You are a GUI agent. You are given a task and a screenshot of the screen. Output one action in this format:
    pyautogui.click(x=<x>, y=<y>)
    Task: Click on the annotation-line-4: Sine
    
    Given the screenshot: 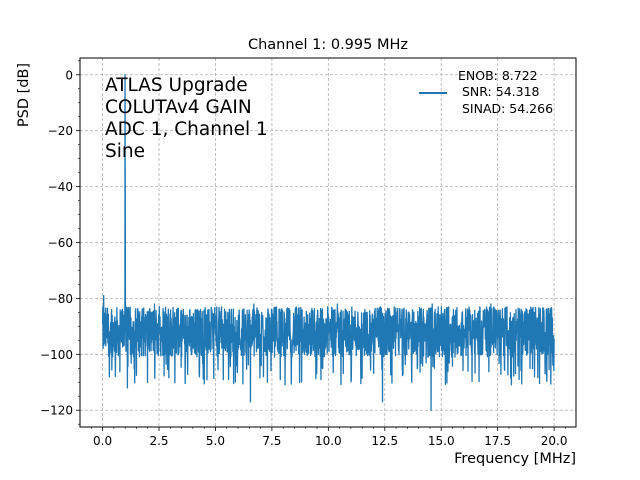 What is the action you would take?
    pyautogui.click(x=125, y=151)
    